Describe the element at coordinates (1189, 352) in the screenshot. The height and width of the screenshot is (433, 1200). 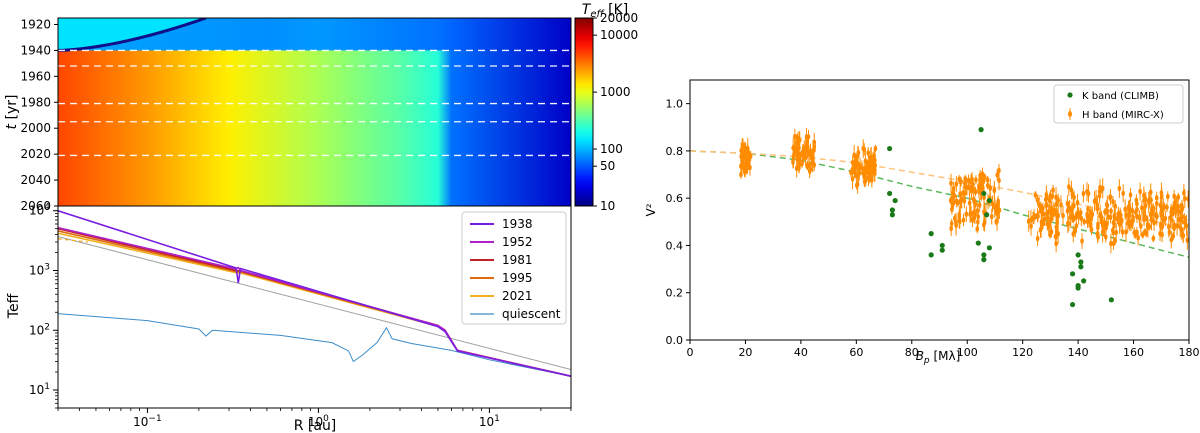
I see `scatter-x-tick-label: 180` at that location.